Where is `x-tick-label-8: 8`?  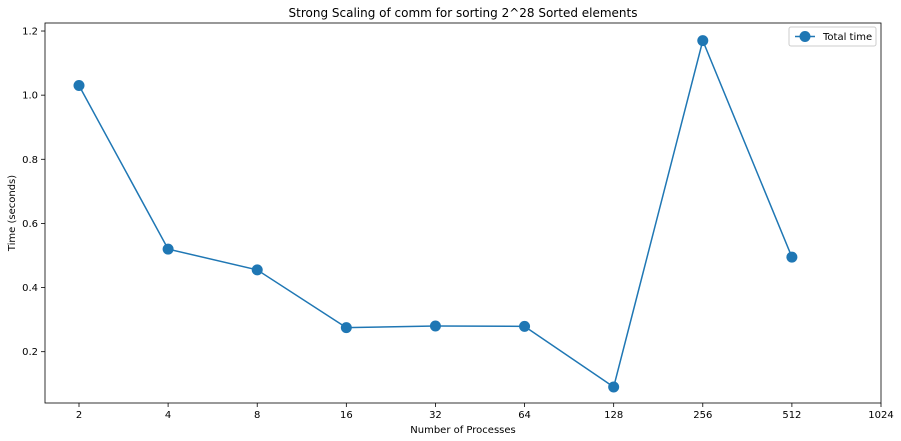
x-tick-label-8: 8 is located at coordinates (257, 415).